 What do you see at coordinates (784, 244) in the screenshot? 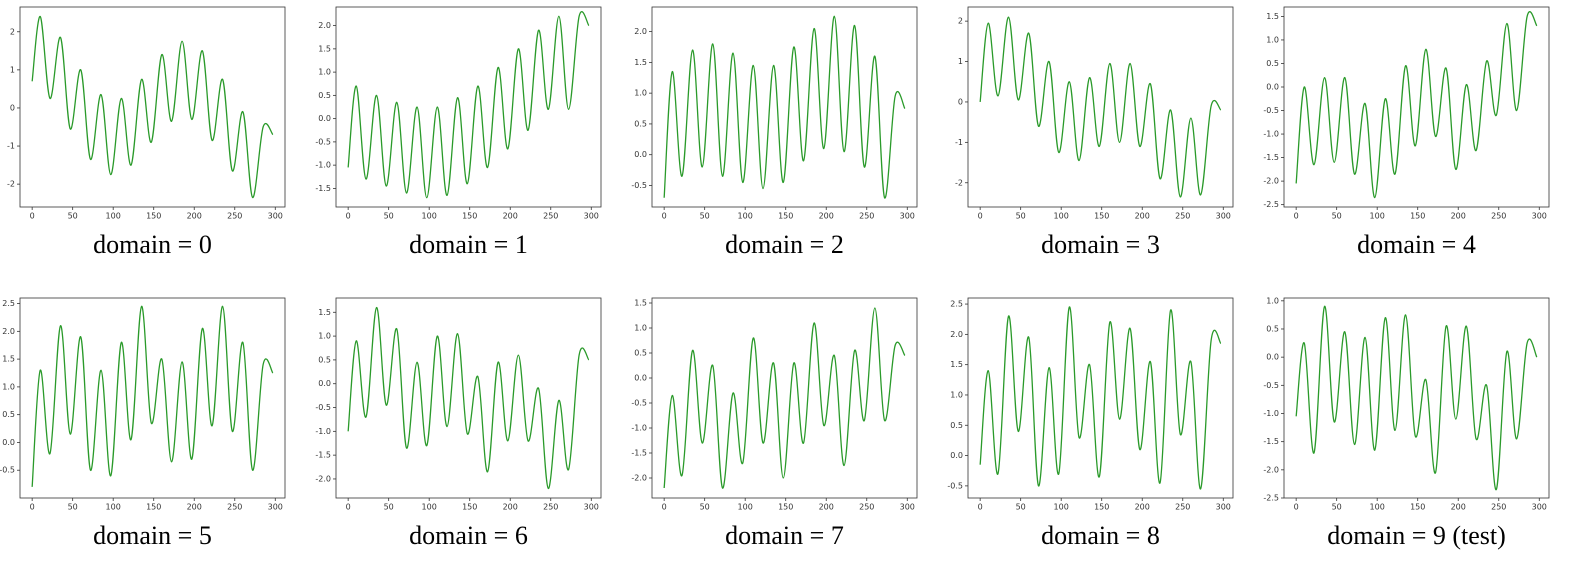
I see `caption: domain = 2` at bounding box center [784, 244].